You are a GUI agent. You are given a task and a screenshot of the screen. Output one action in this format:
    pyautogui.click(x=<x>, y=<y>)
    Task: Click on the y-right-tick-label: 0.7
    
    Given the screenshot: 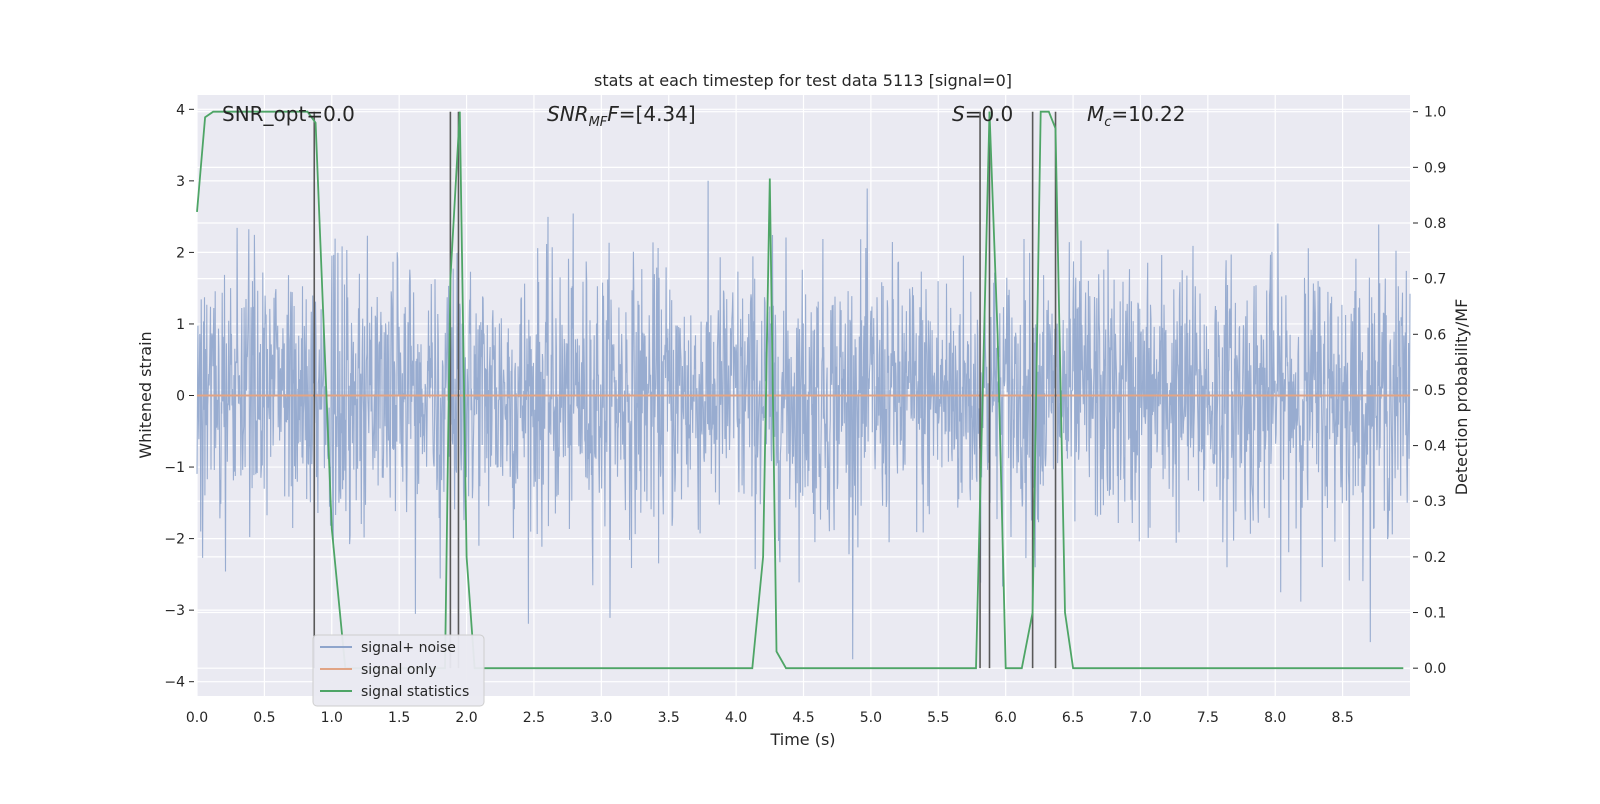 What is the action you would take?
    pyautogui.click(x=1435, y=280)
    